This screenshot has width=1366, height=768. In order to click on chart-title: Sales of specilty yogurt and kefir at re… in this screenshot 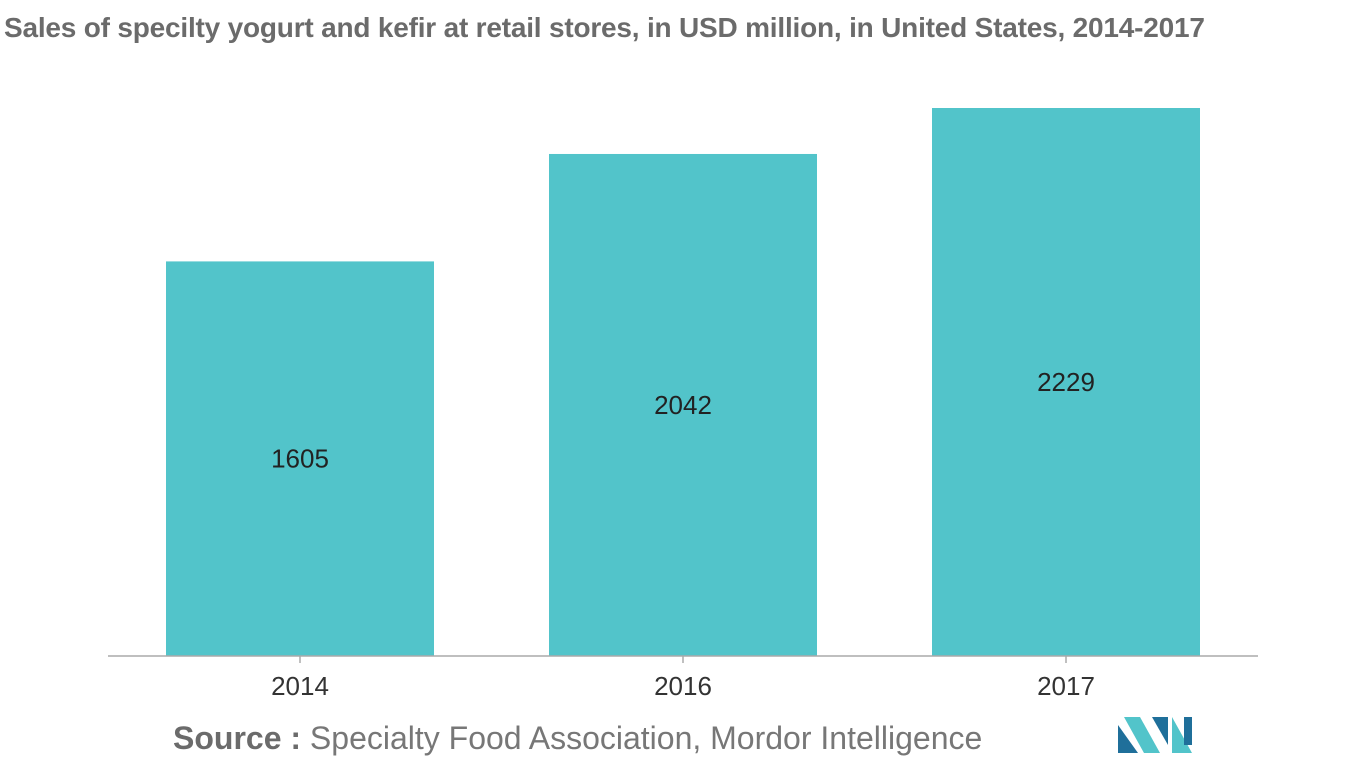, I will do `click(604, 27)`.